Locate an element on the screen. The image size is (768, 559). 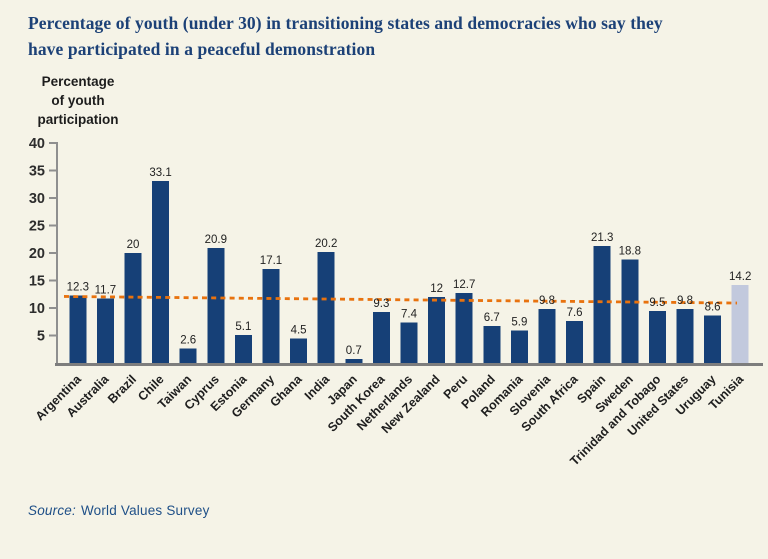
bar-brazil is located at coordinates (133, 308).